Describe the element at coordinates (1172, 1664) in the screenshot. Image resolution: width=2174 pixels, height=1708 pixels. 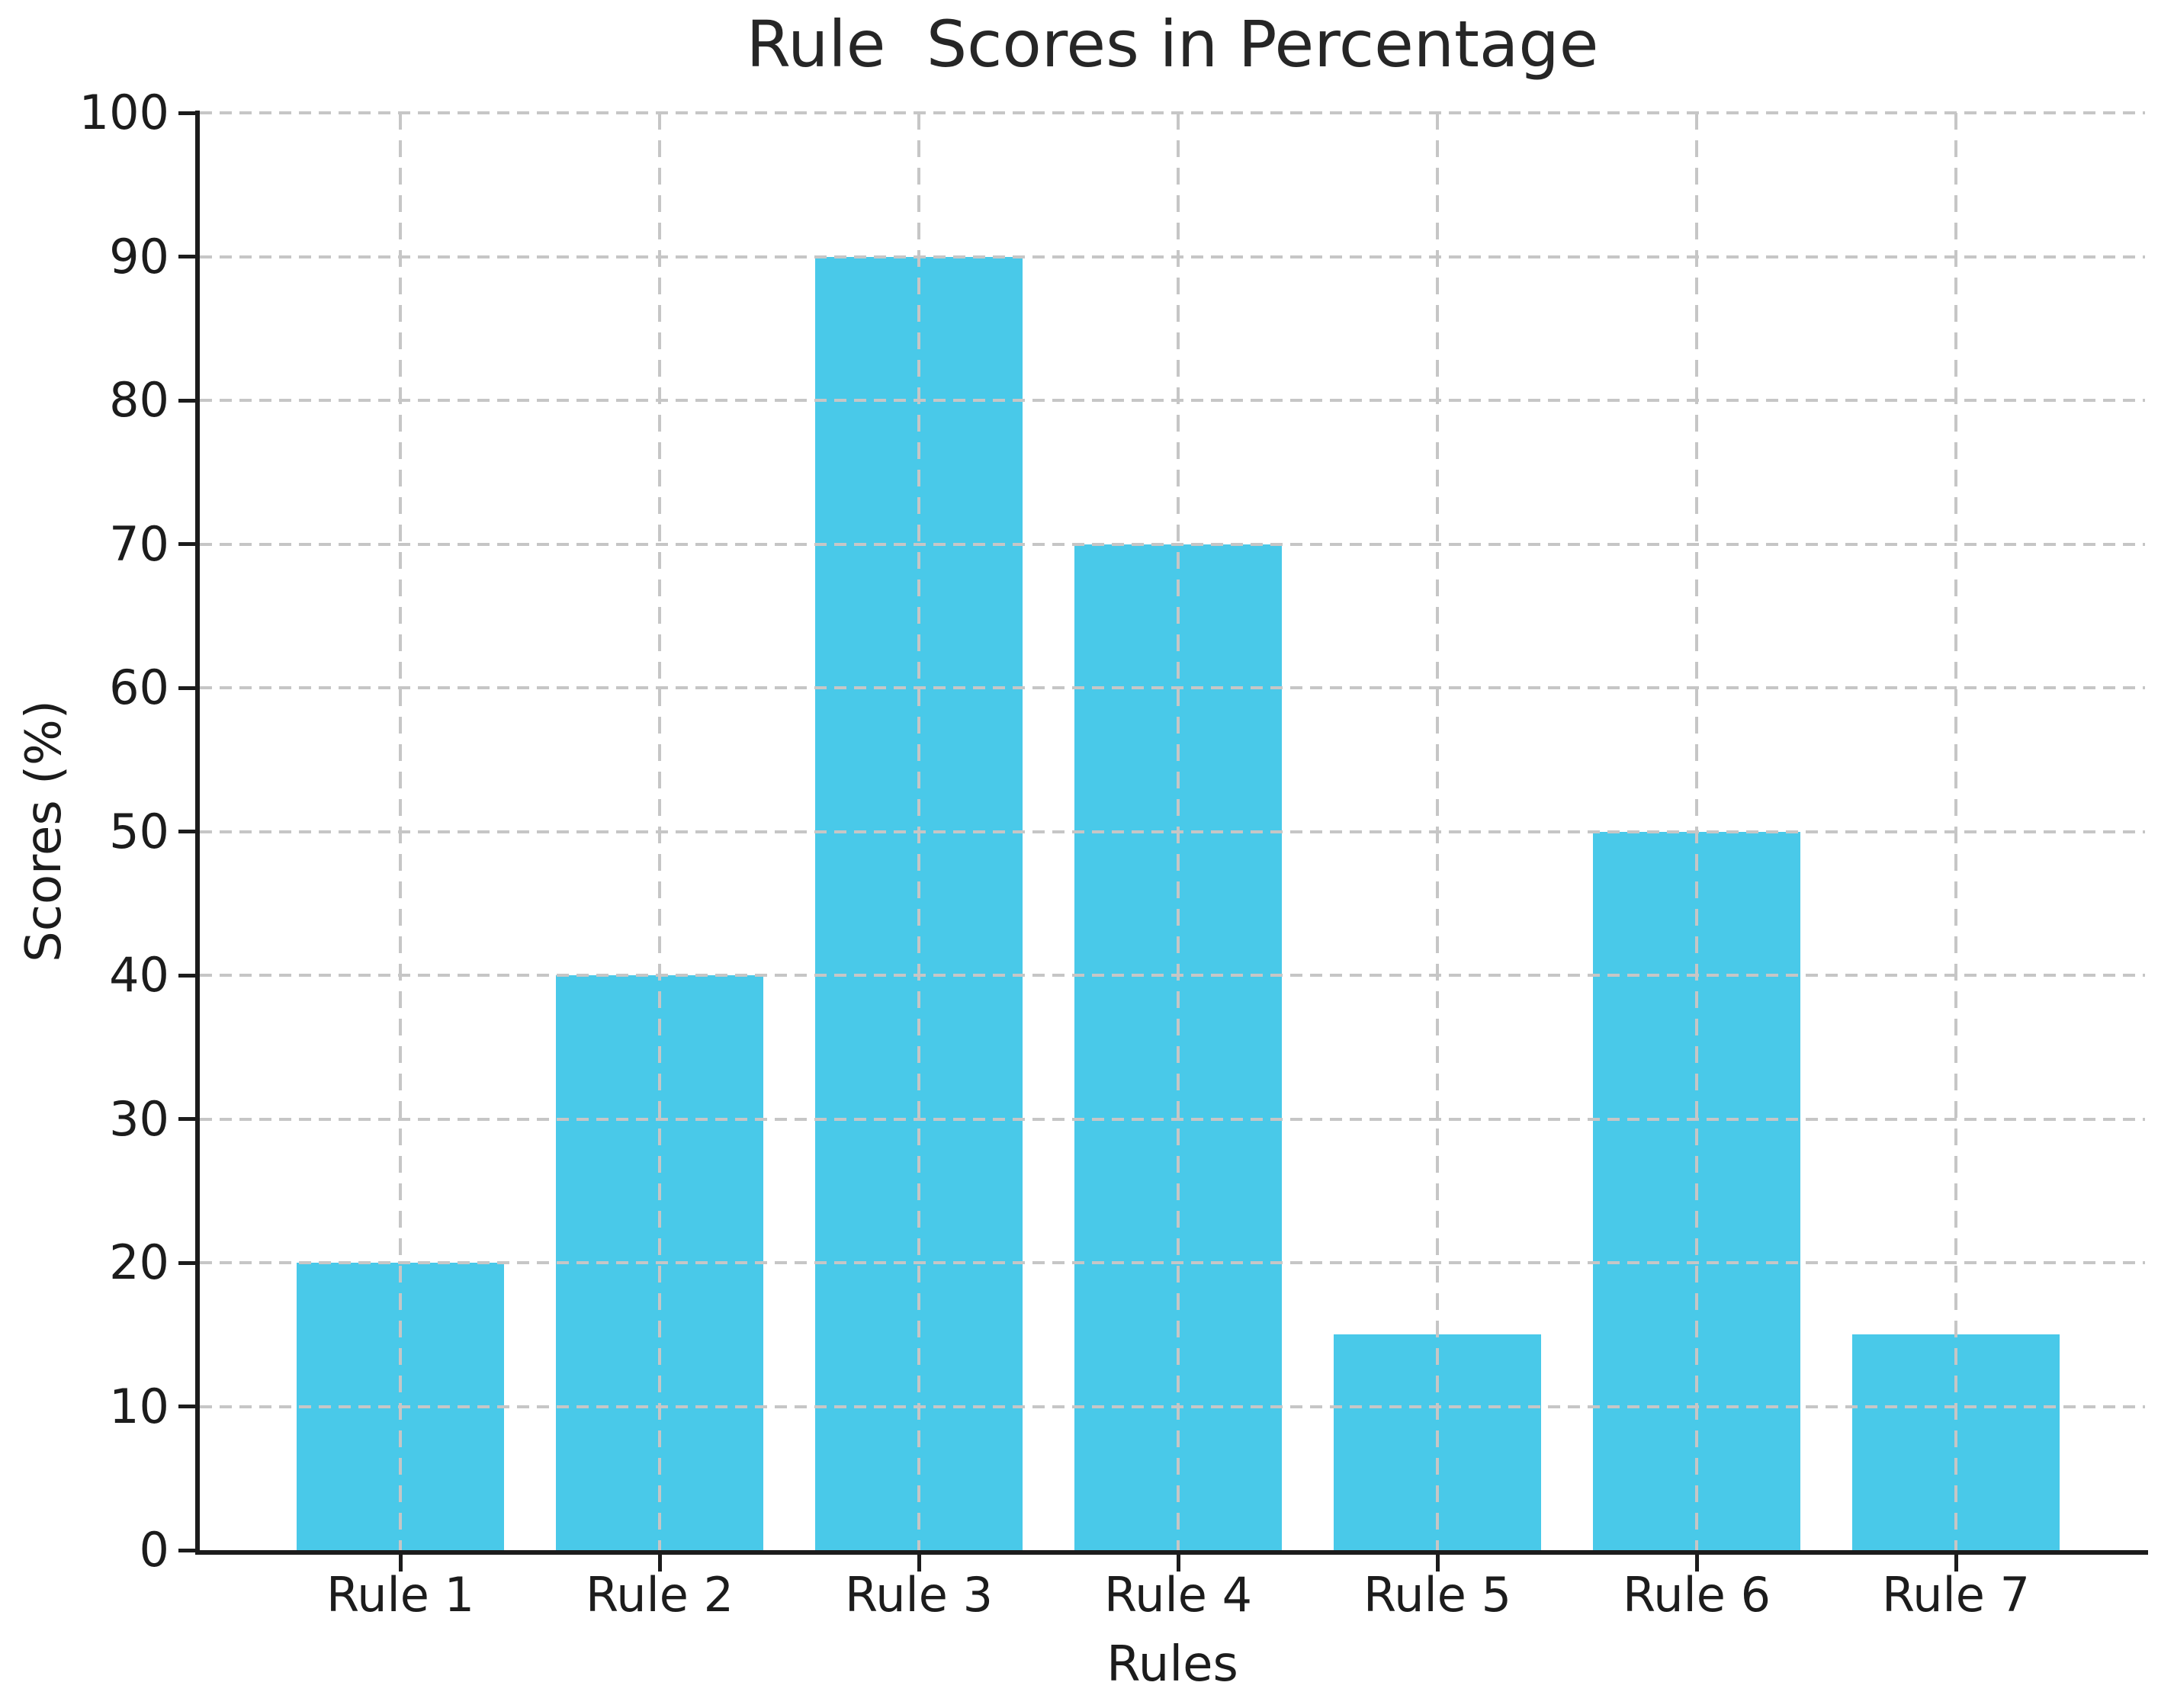
I see `x-axis-label: Rules` at that location.